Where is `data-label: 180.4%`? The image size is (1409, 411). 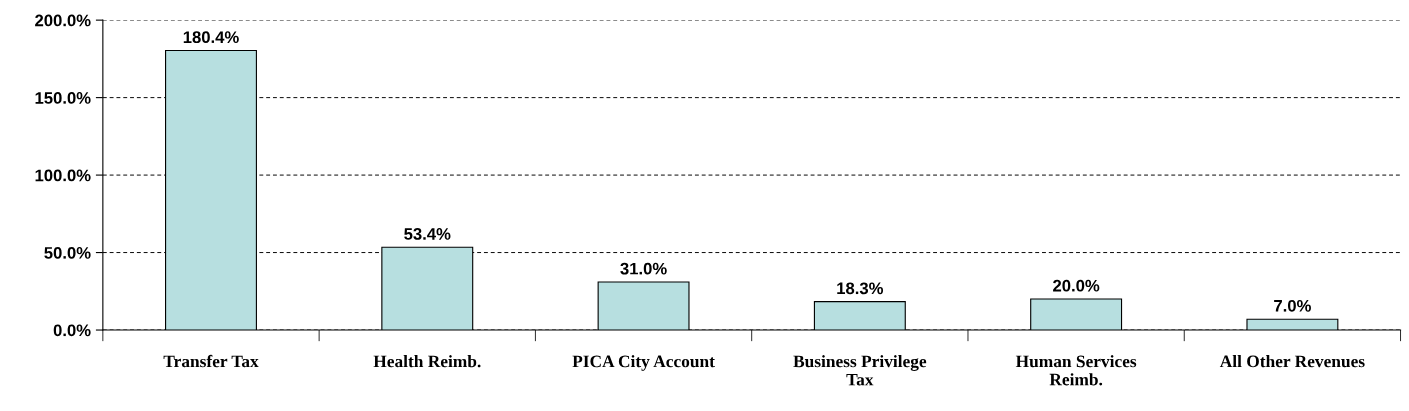
data-label: 180.4% is located at coordinates (211, 37).